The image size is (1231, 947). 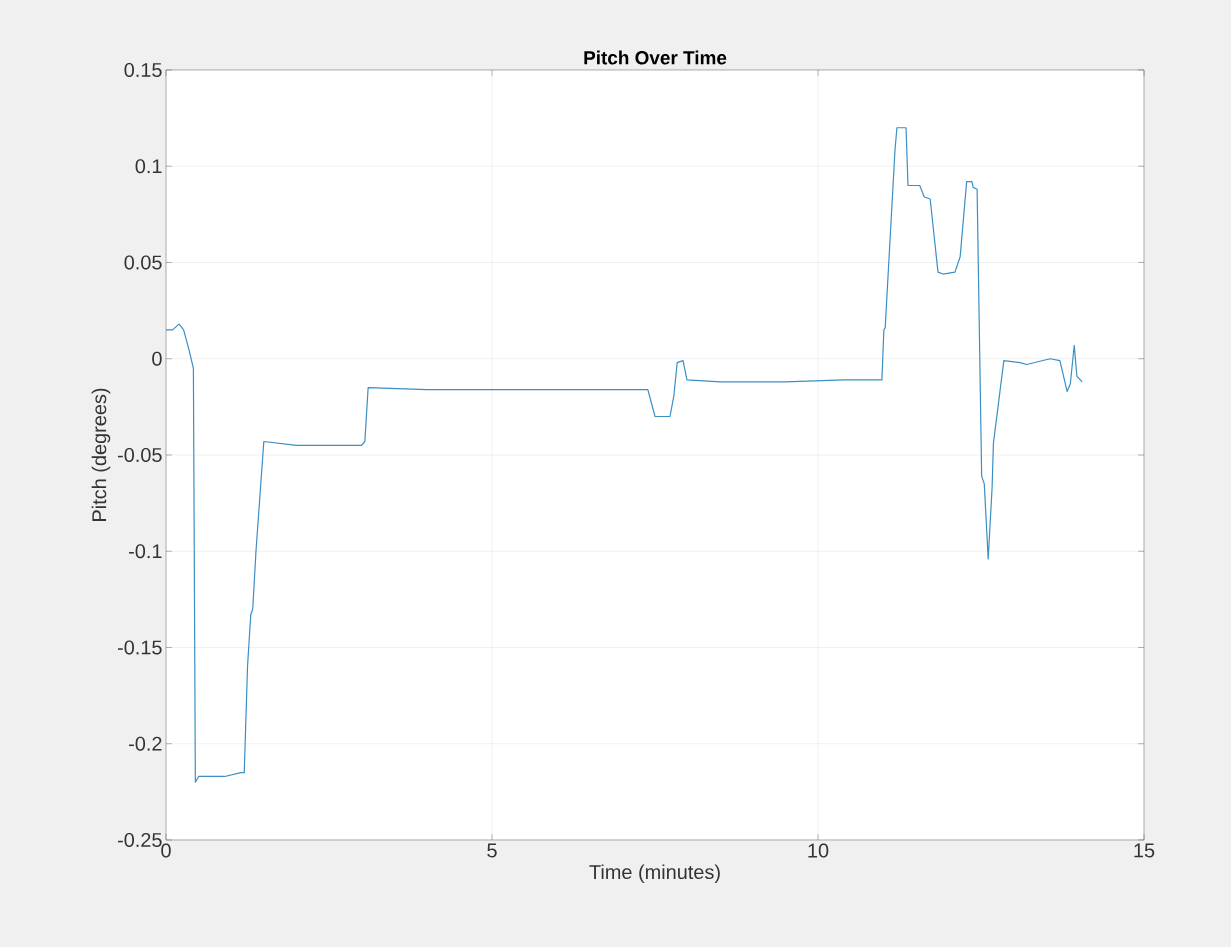 What do you see at coordinates (1144, 850) in the screenshot?
I see `x-tick-label: 15` at bounding box center [1144, 850].